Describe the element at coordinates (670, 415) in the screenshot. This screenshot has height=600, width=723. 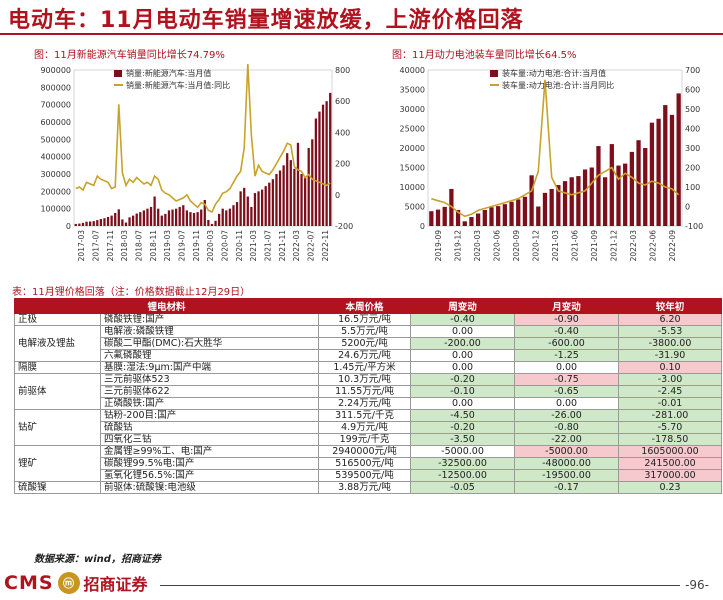
I see `ytd-change-cell: -281.00` at that location.